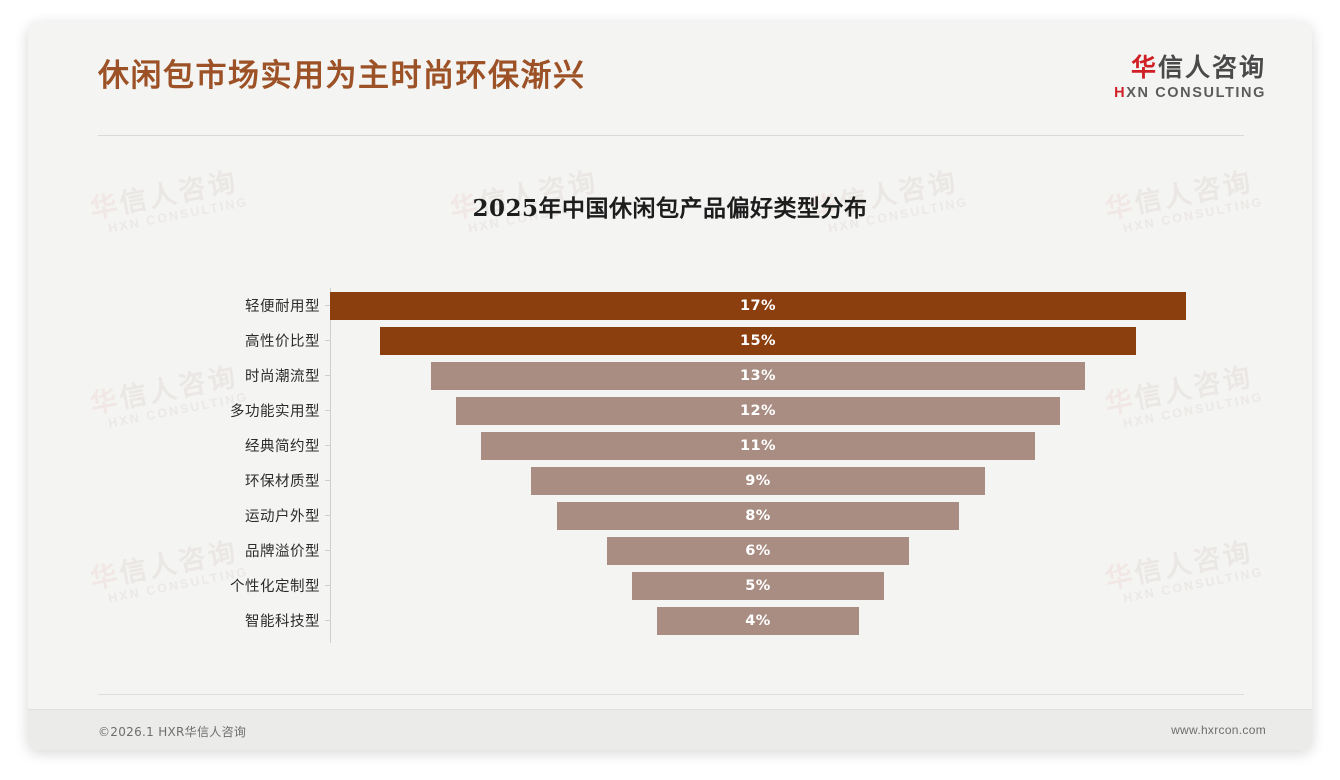  I want to click on category-label: 环保材质型, so click(282, 482).